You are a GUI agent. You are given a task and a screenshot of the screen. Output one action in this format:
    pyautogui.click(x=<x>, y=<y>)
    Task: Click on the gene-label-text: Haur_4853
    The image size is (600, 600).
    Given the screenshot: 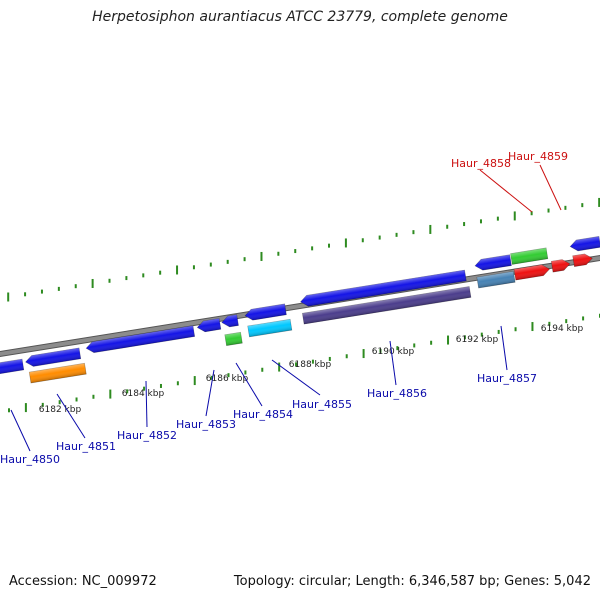 What is the action you would take?
    pyautogui.click(x=206, y=424)
    